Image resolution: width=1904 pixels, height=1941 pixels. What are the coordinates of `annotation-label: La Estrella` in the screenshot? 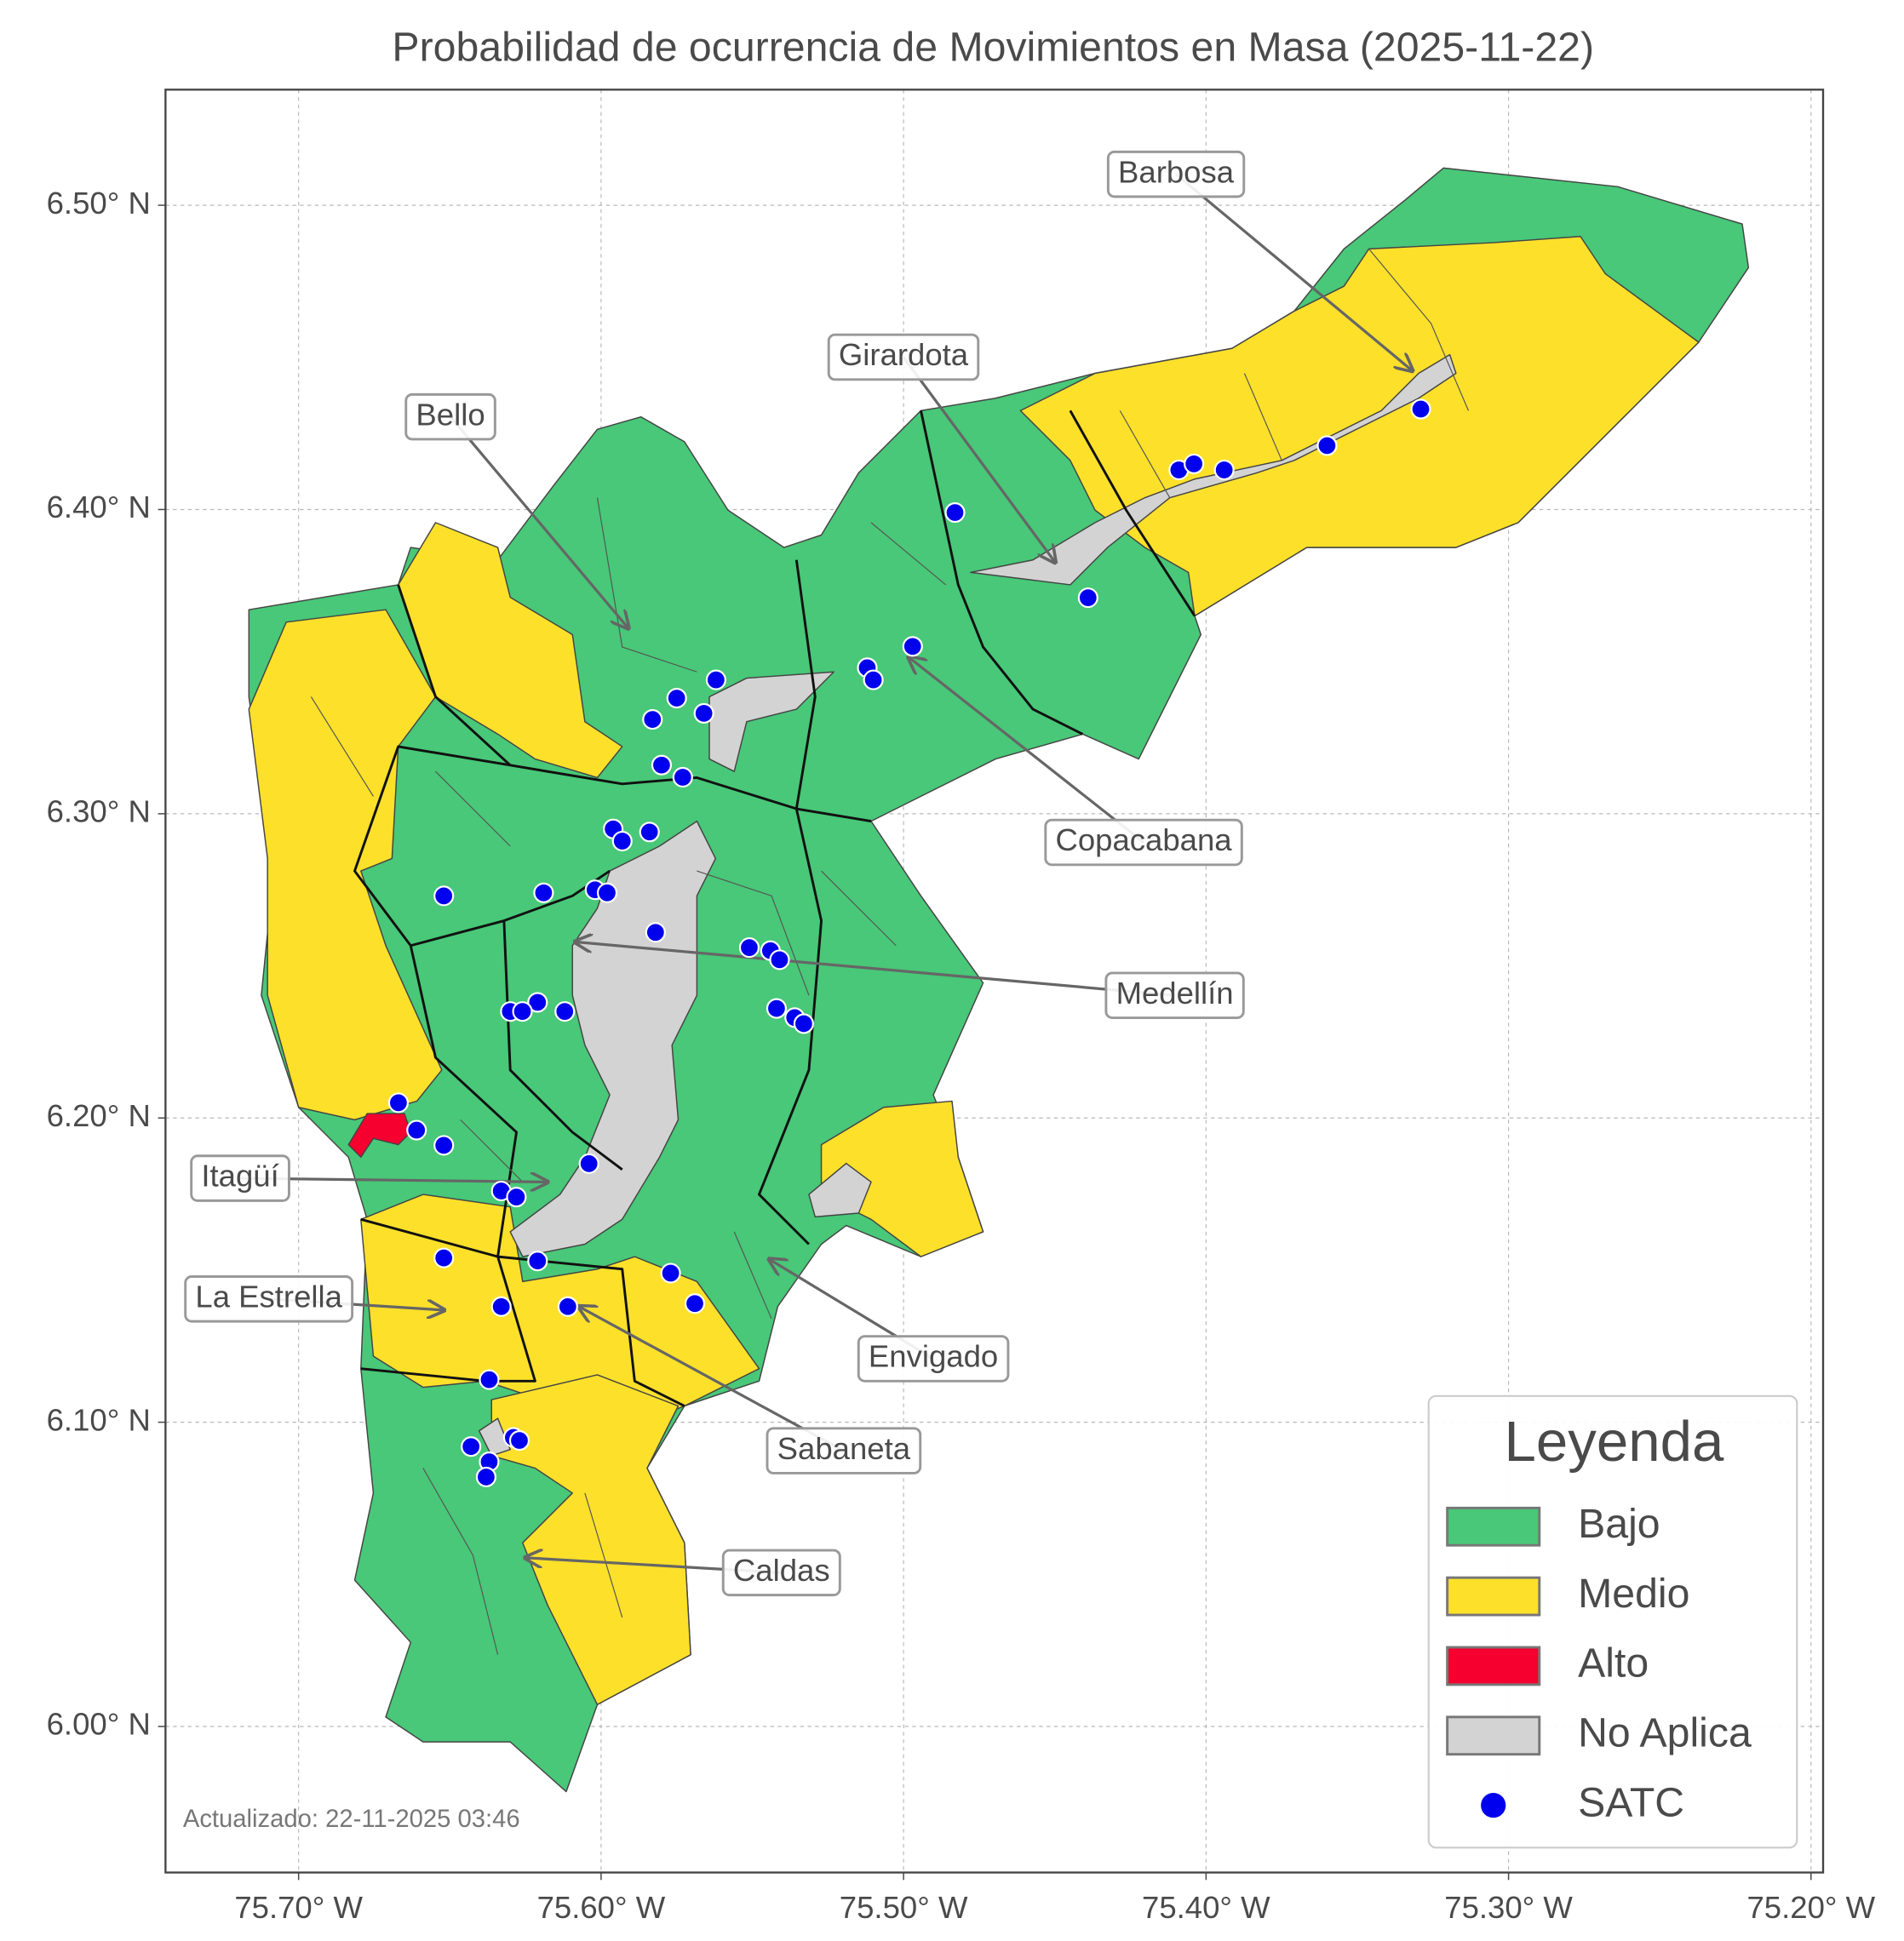 It's located at (268, 1296).